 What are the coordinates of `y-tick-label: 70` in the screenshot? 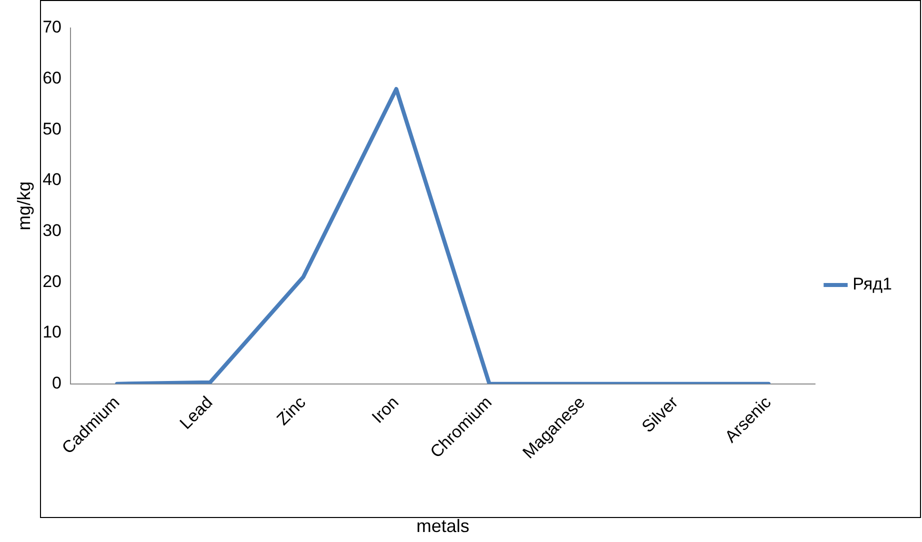 It's located at (52, 27).